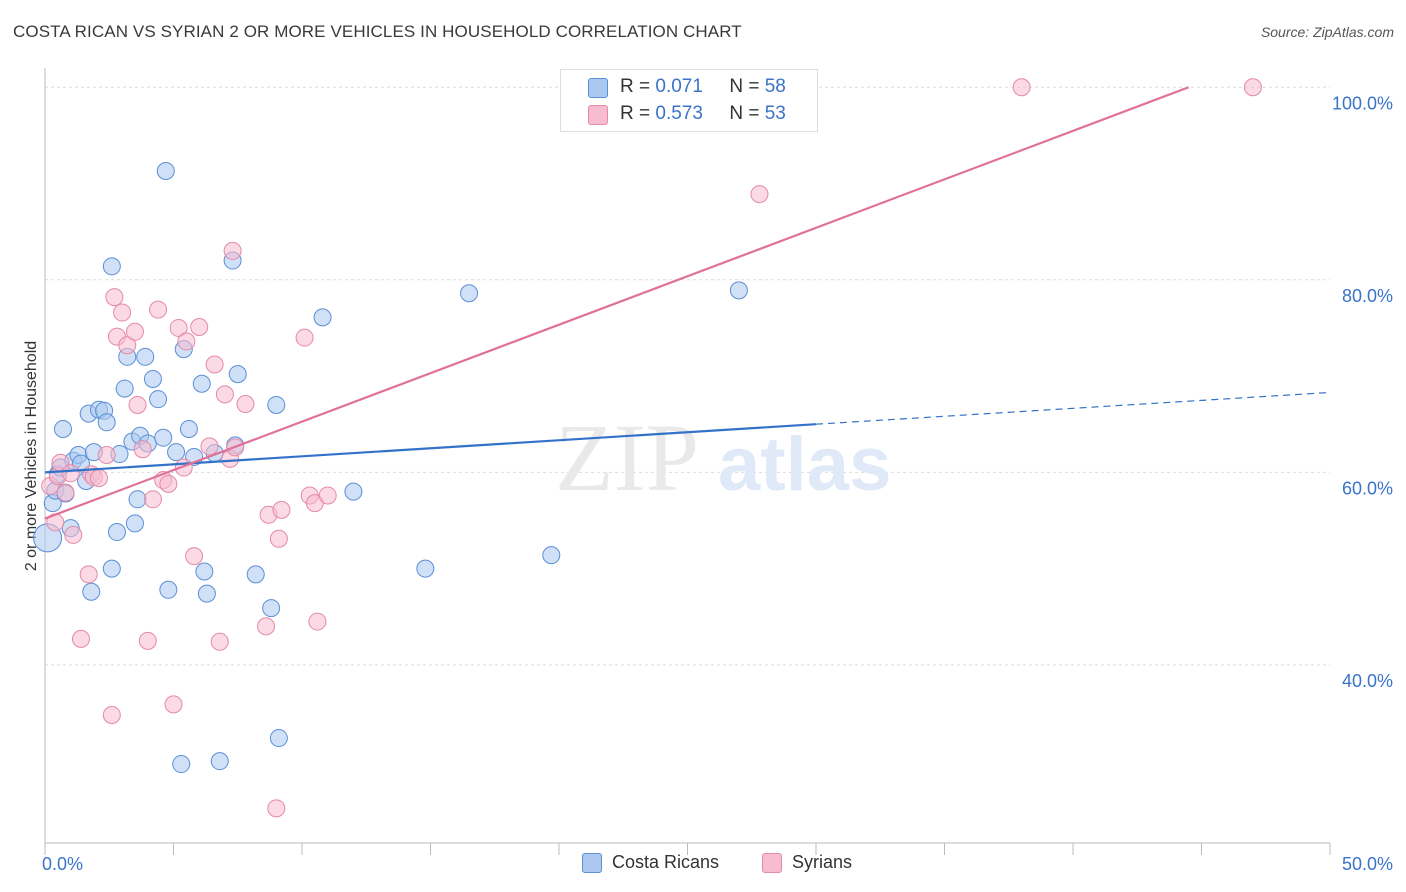 The width and height of the screenshot is (1406, 892). I want to click on costa-ricans-legend-label: Costa Ricans, so click(666, 862).